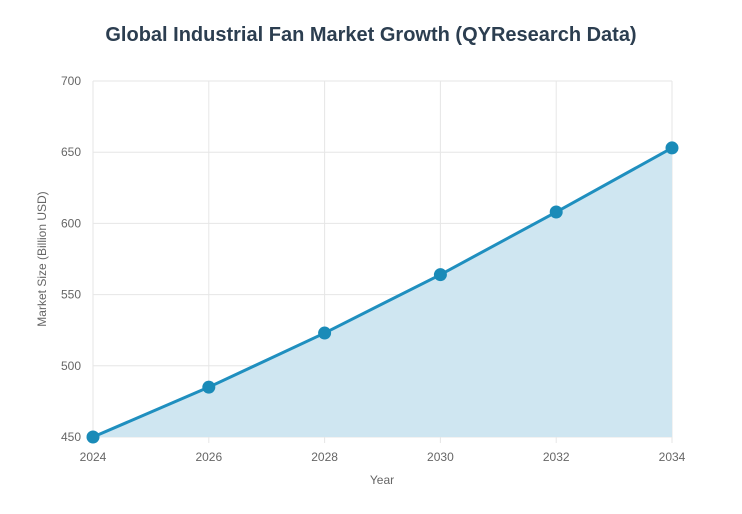 Image resolution: width=742 pixels, height=514 pixels. What do you see at coordinates (382, 480) in the screenshot?
I see `x-axis-label: Year` at bounding box center [382, 480].